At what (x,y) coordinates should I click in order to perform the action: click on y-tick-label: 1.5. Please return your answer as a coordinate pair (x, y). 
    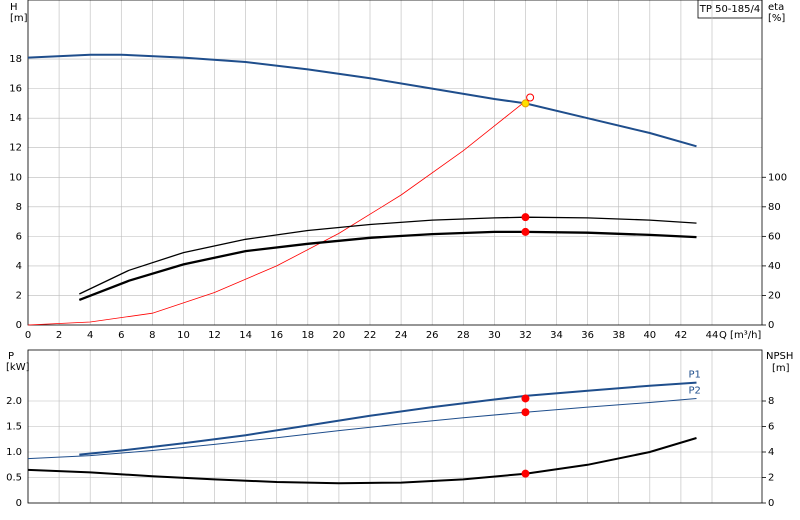
    Looking at the image, I should click on (14, 427).